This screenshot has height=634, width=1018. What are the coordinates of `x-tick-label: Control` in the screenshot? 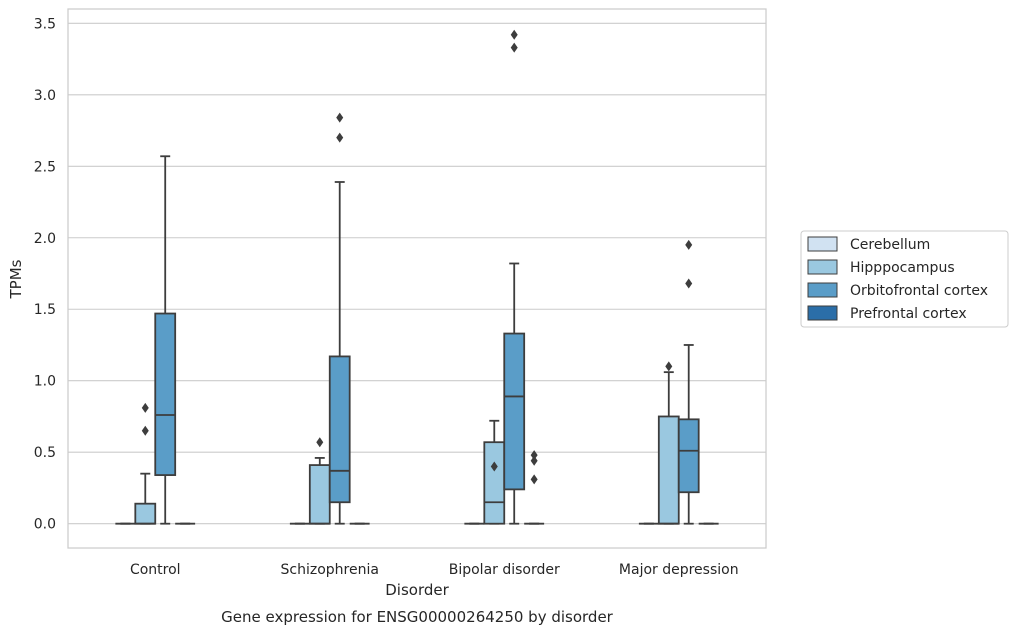 It's located at (155, 570).